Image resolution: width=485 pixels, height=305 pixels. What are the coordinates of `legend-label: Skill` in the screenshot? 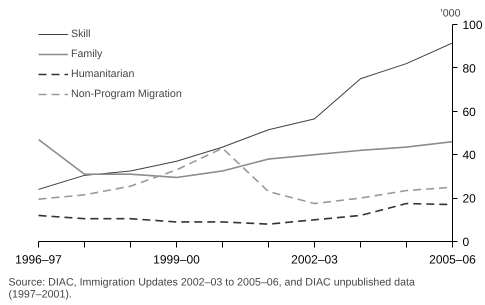 It's located at (81, 34).